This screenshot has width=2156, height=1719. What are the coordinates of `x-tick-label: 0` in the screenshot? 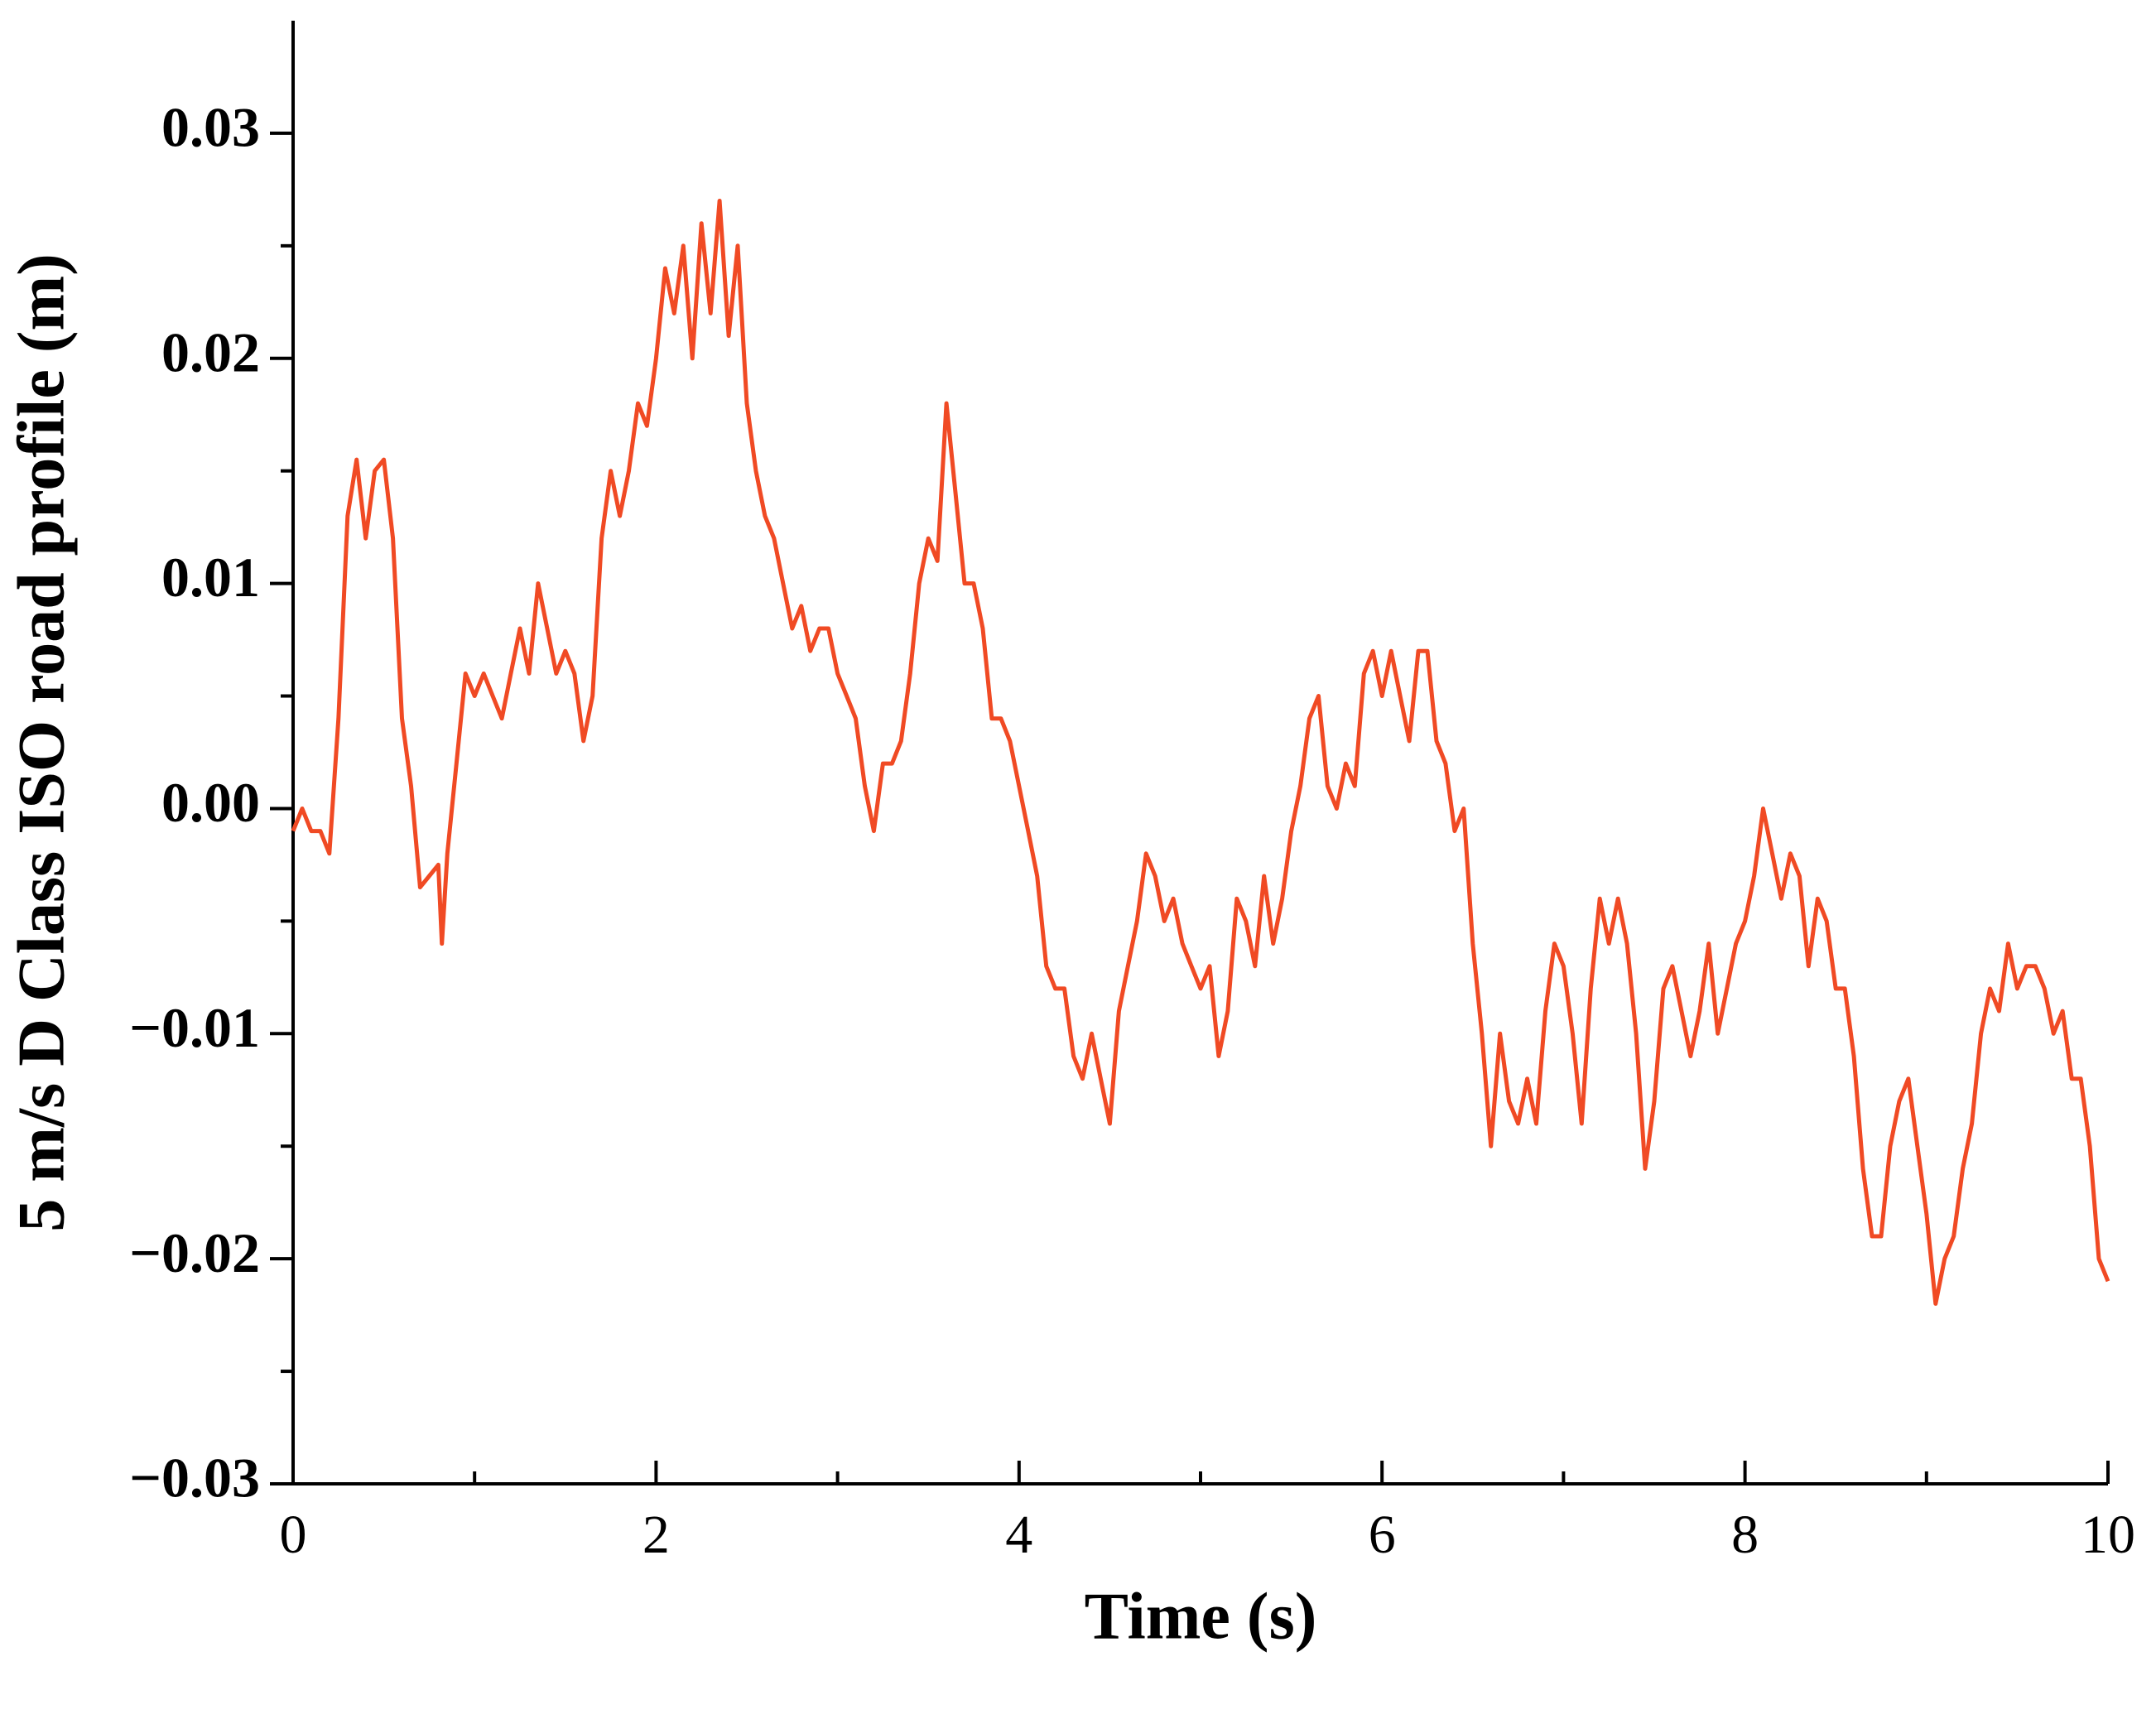 It's located at (294, 1535).